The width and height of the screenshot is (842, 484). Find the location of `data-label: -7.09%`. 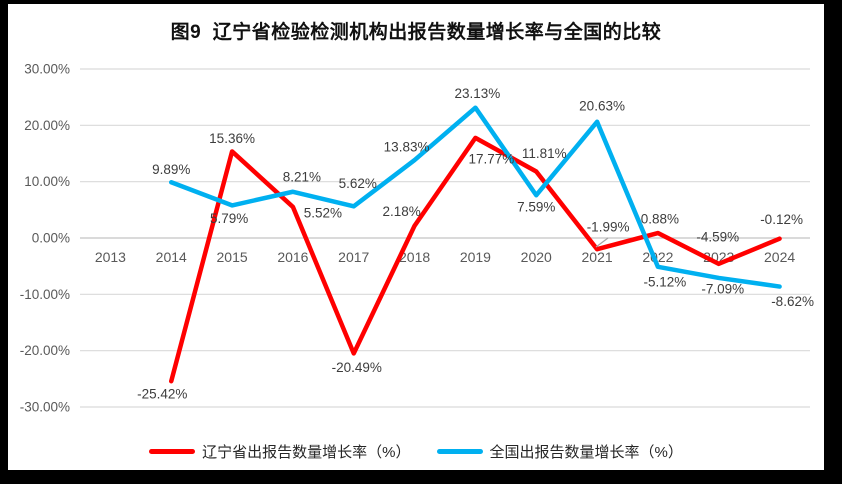

data-label: -7.09% is located at coordinates (722, 288).